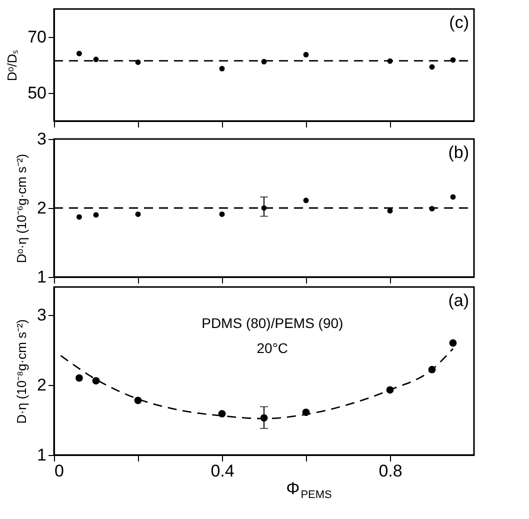 This screenshot has height=519, width=529. What do you see at coordinates (37, 37) in the screenshot?
I see `y-tick-label: 70` at bounding box center [37, 37].